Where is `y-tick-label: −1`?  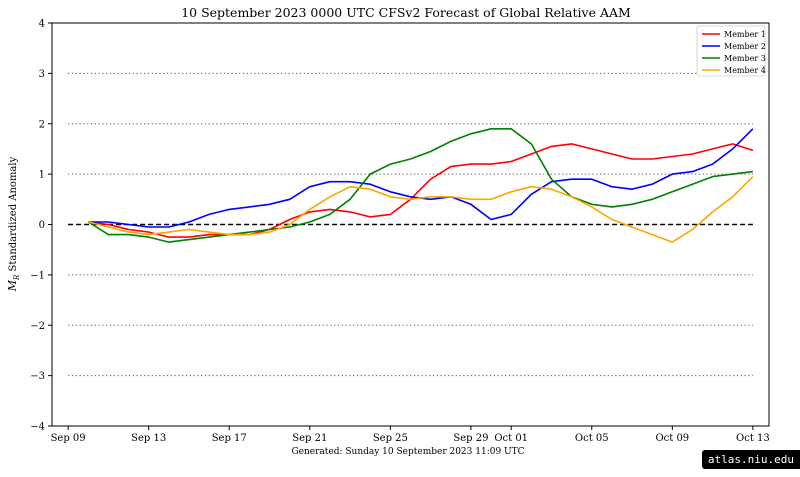 y-tick-label: −1 is located at coordinates (37, 275).